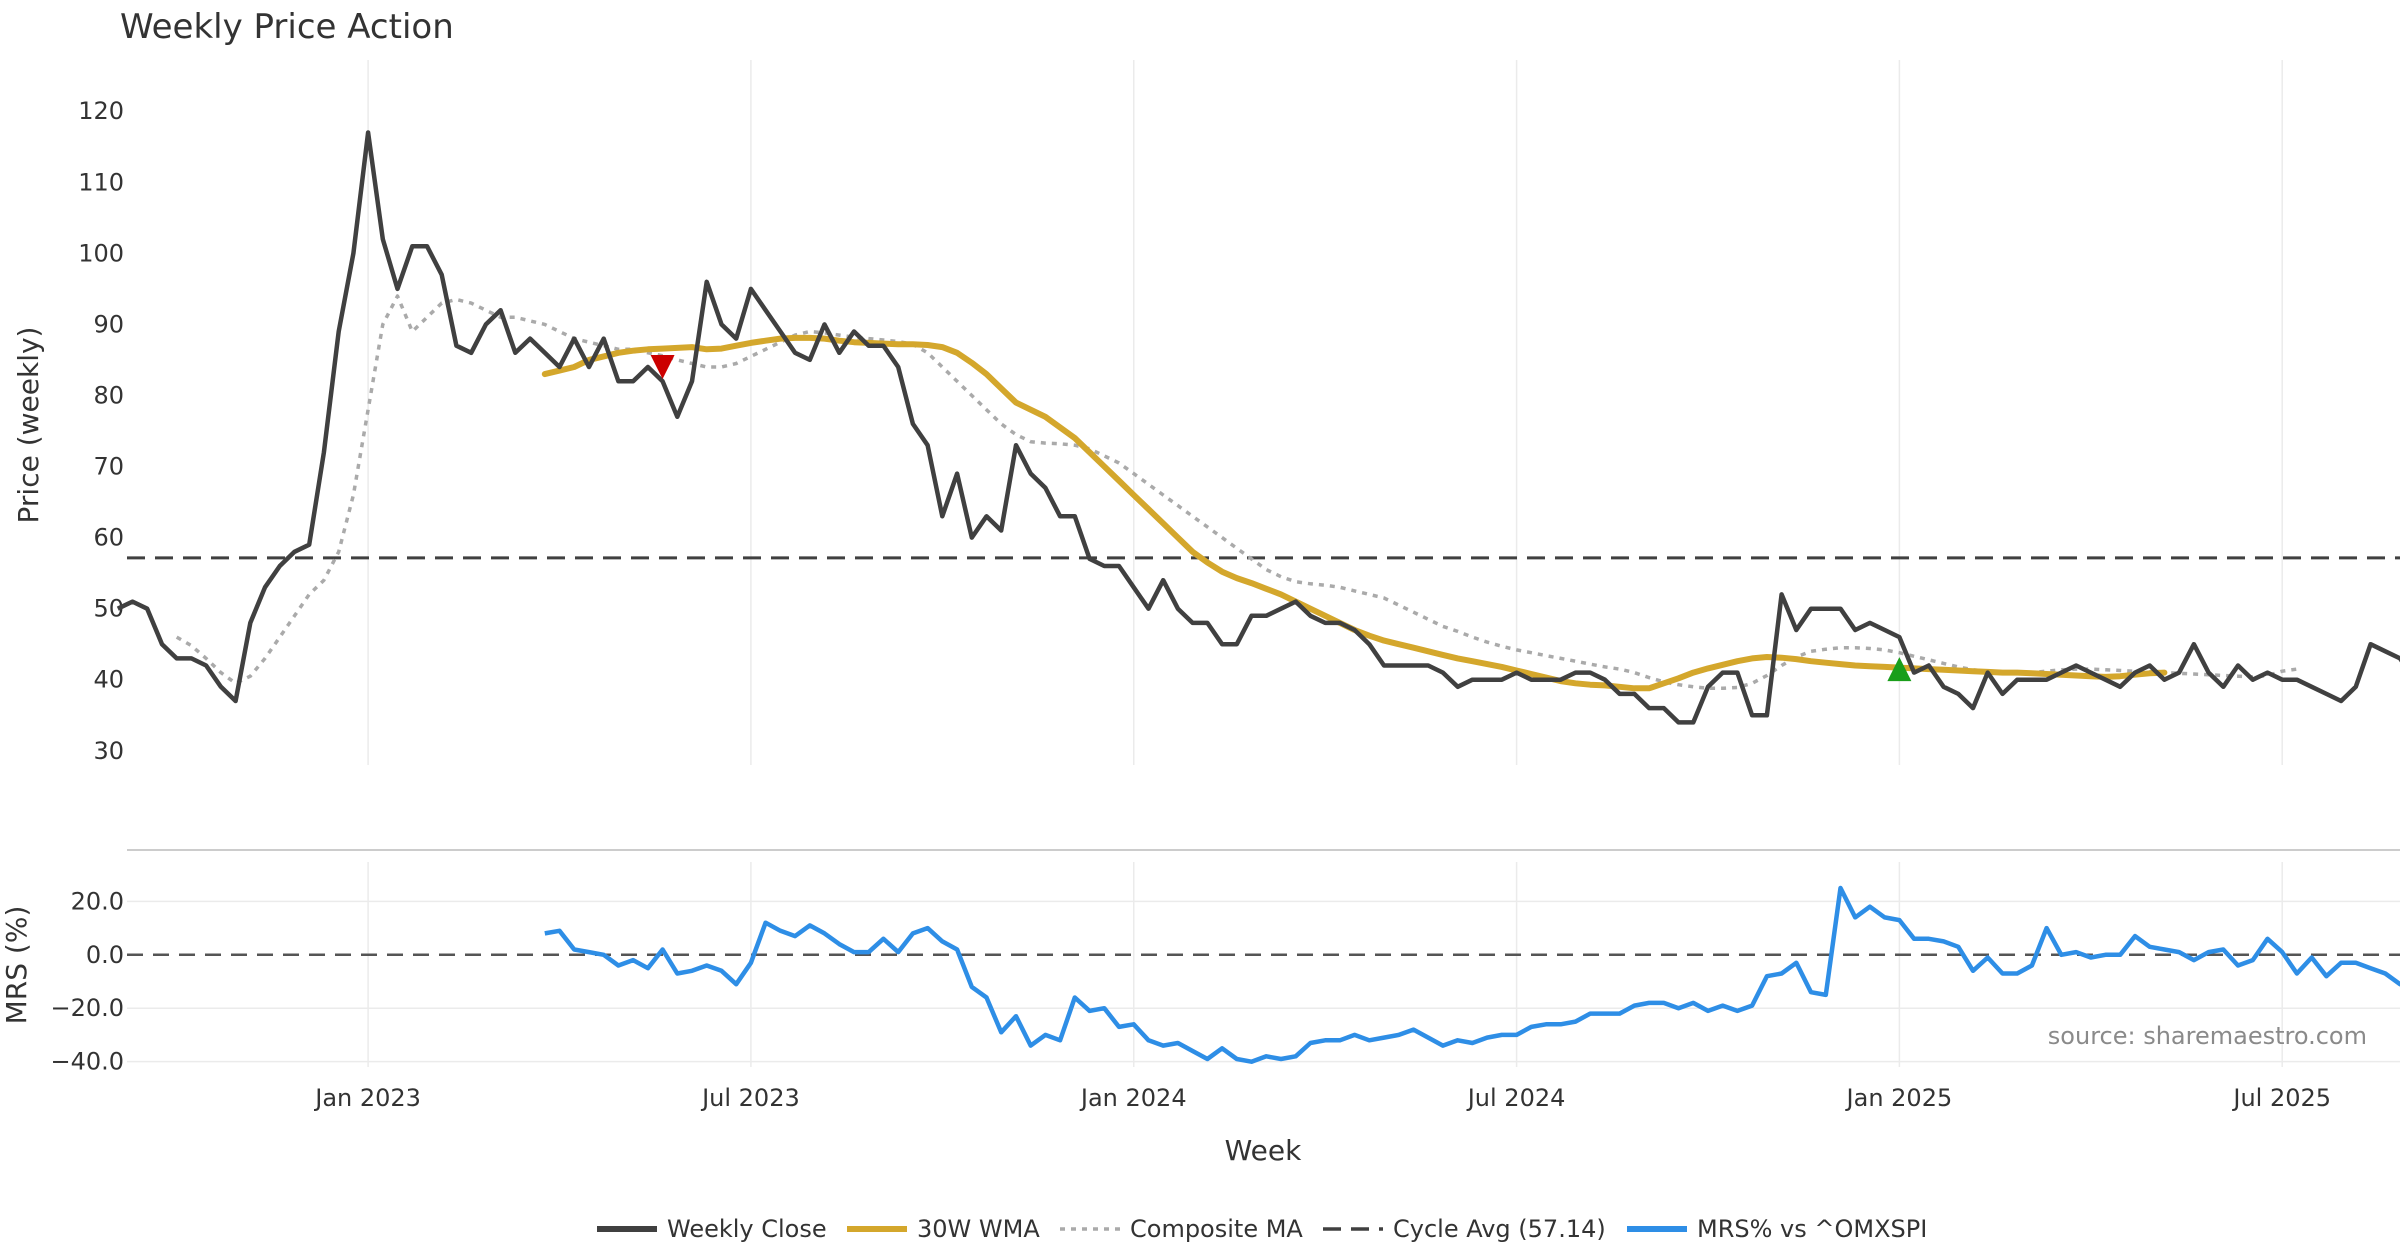  I want to click on x-tick-label: Jan 2023, so click(367, 1098).